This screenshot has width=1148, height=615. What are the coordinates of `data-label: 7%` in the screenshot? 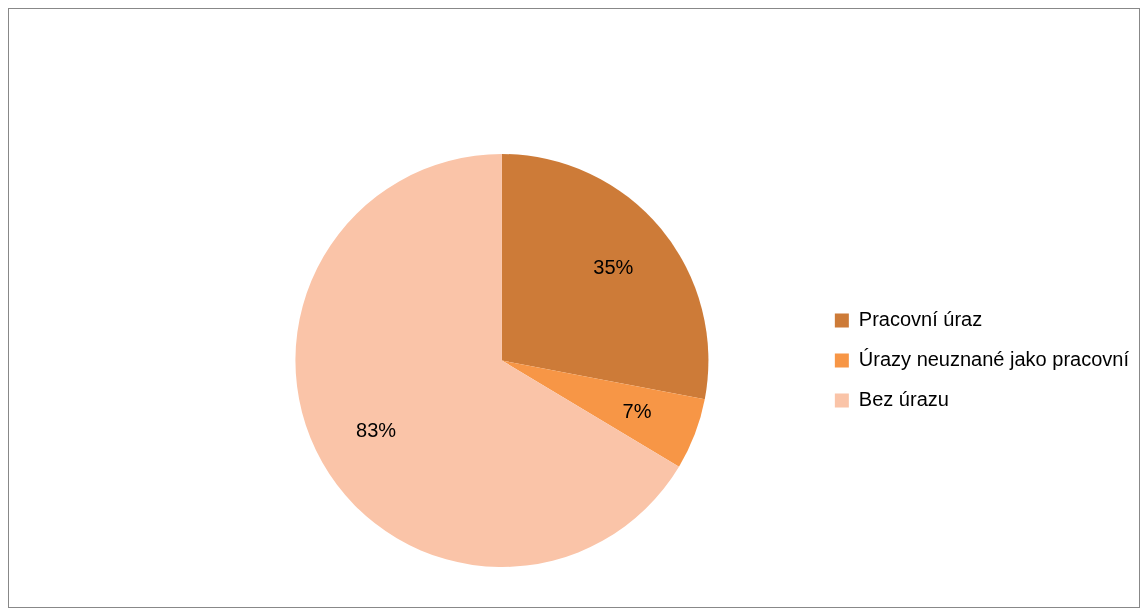 It's located at (637, 410).